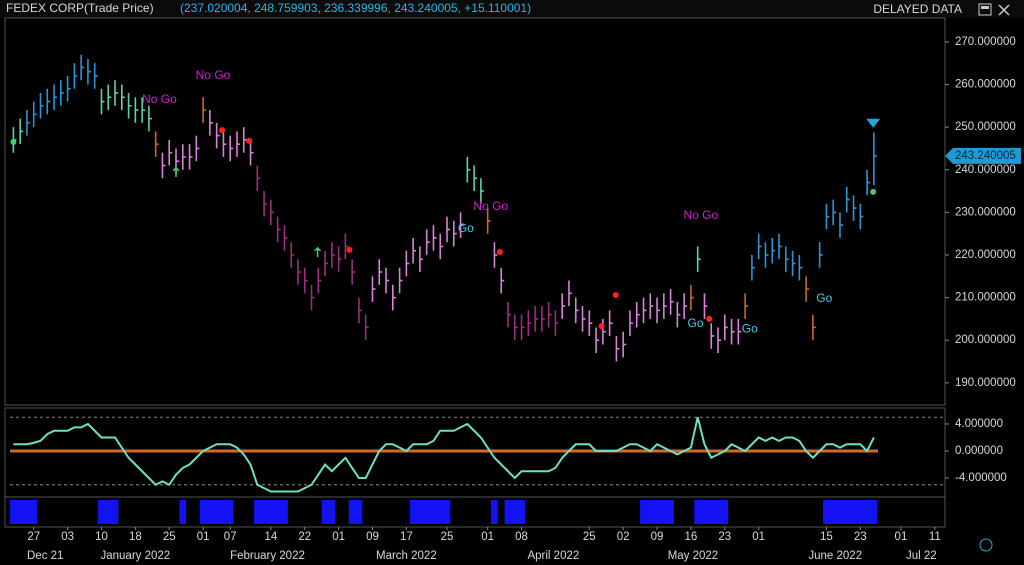 The image size is (1024, 565). What do you see at coordinates (985, 212) in the screenshot?
I see `y-tick-label: 230.000000` at bounding box center [985, 212].